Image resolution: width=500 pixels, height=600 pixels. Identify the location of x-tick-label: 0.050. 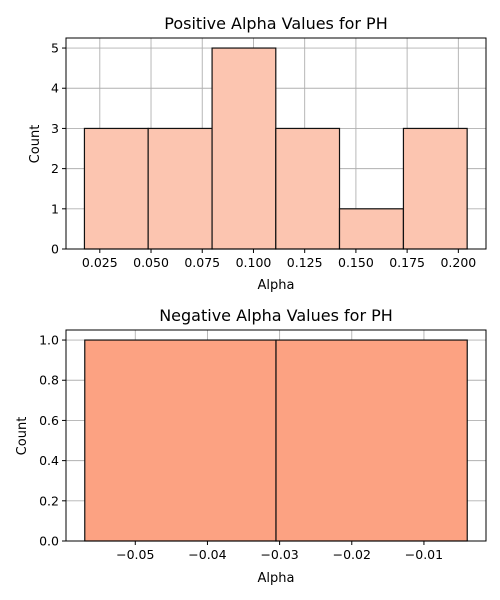
(151, 262).